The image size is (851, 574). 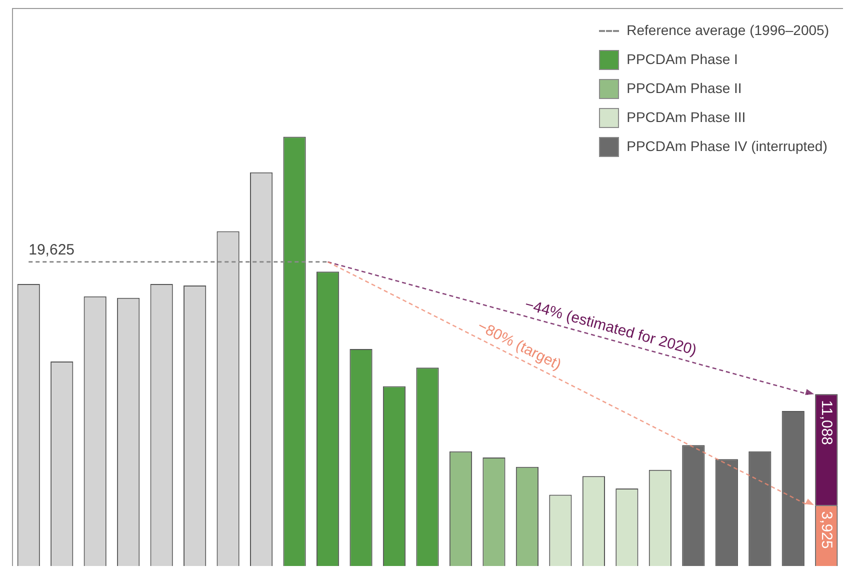 I want to click on data-label: 3,925, so click(x=827, y=530).